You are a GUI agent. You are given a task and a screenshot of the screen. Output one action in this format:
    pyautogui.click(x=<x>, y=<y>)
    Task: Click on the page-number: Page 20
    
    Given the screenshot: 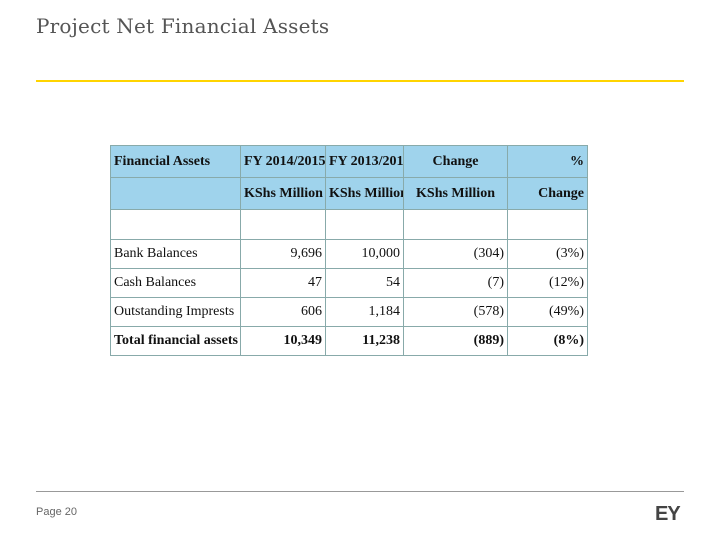 What is the action you would take?
    pyautogui.click(x=56, y=512)
    